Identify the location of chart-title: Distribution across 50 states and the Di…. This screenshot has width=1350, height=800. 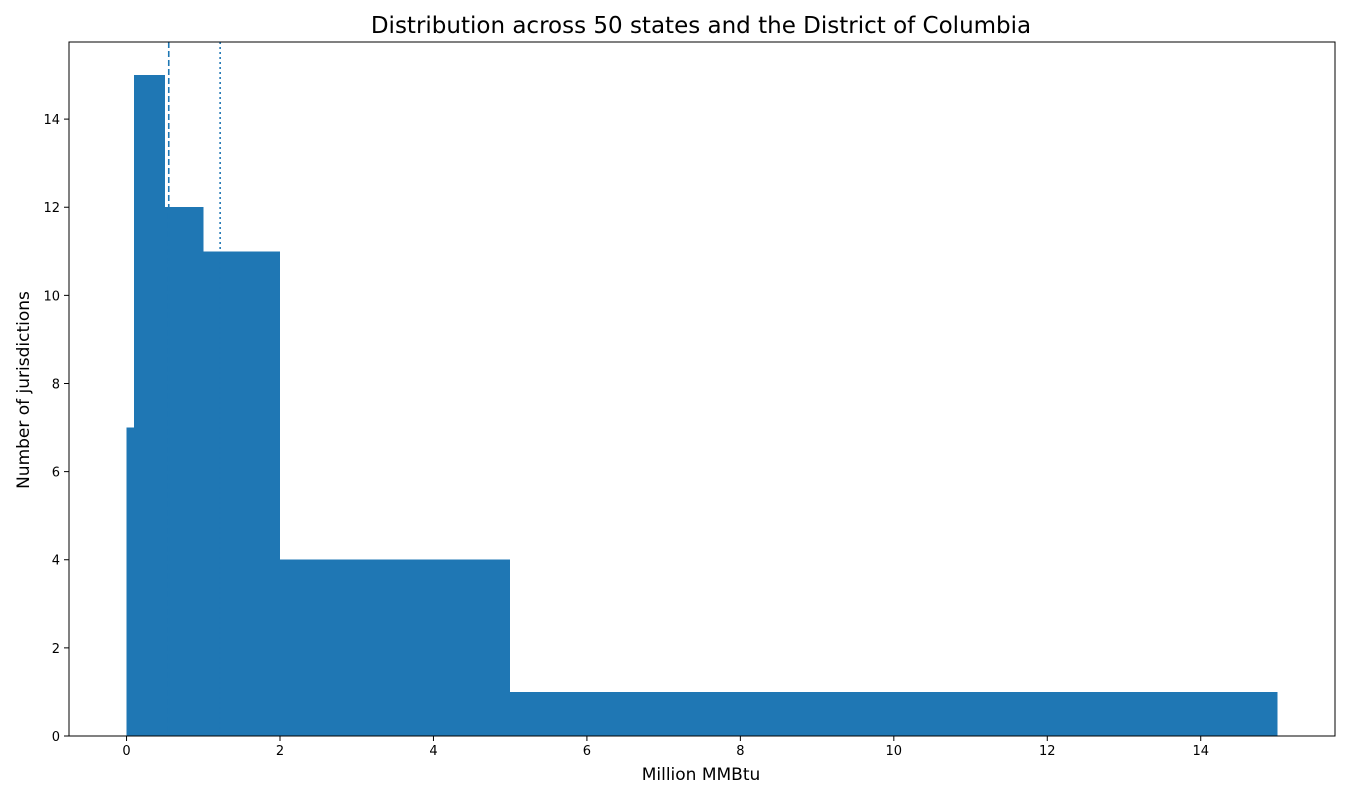
(701, 26).